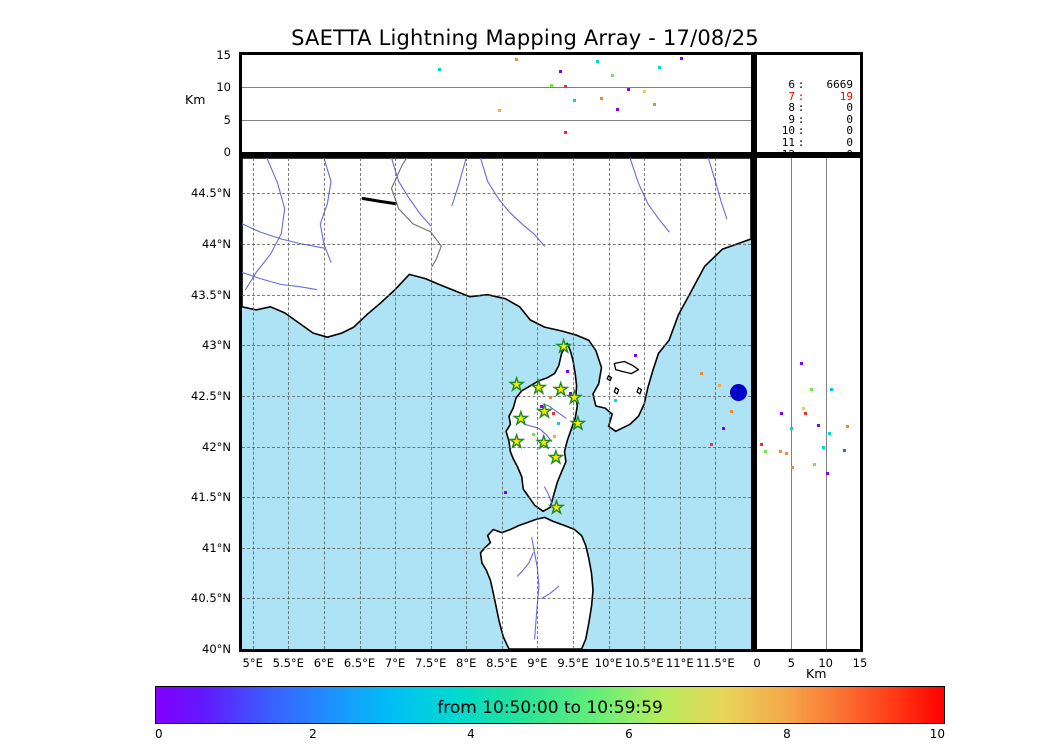  What do you see at coordinates (227, 152) in the screenshot?
I see `top-panel-tick-label: 0` at bounding box center [227, 152].